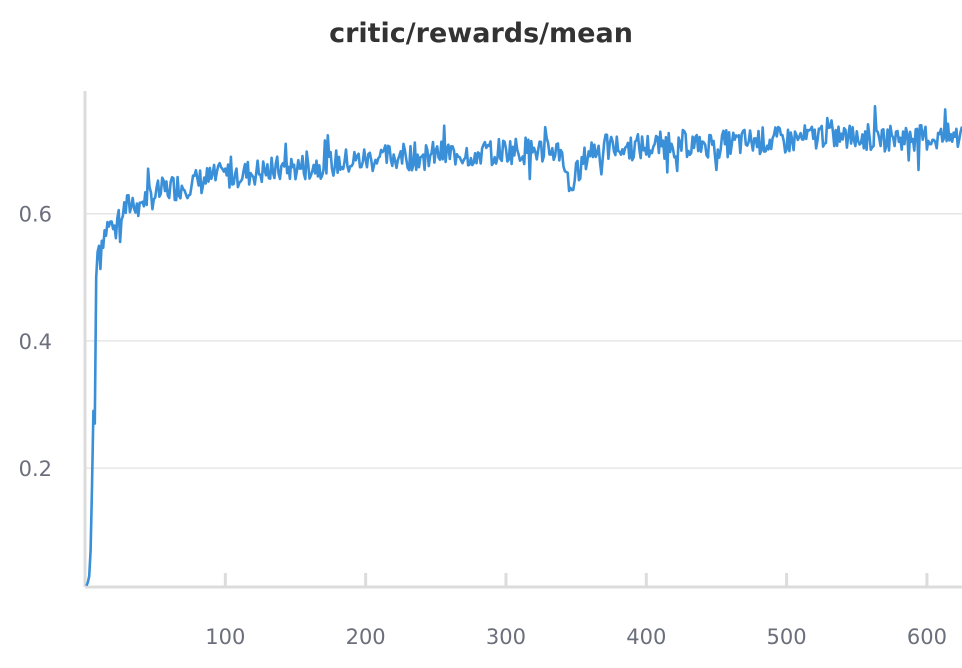  Describe the element at coordinates (35, 215) in the screenshot. I see `y-tick-label: 0.6` at that location.